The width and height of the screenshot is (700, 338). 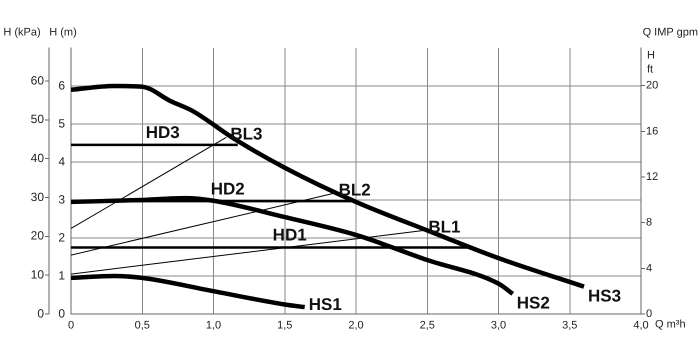 What do you see at coordinates (641, 326) in the screenshot?
I see `x-tick-label: 4,0` at bounding box center [641, 326].